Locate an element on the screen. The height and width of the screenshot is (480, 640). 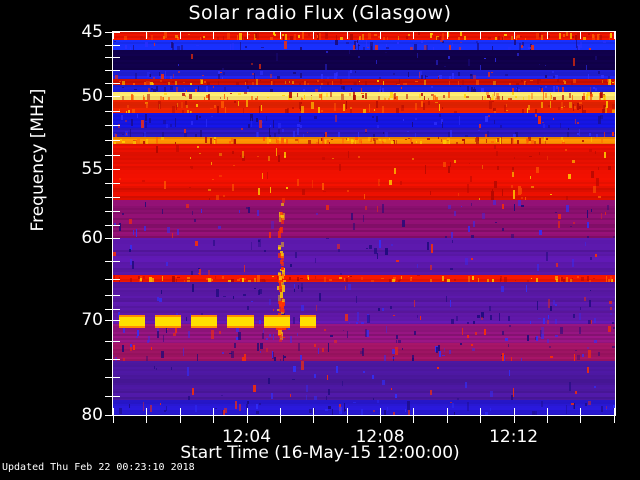
x-axis-tick-inner is located at coordinates (413, 411).